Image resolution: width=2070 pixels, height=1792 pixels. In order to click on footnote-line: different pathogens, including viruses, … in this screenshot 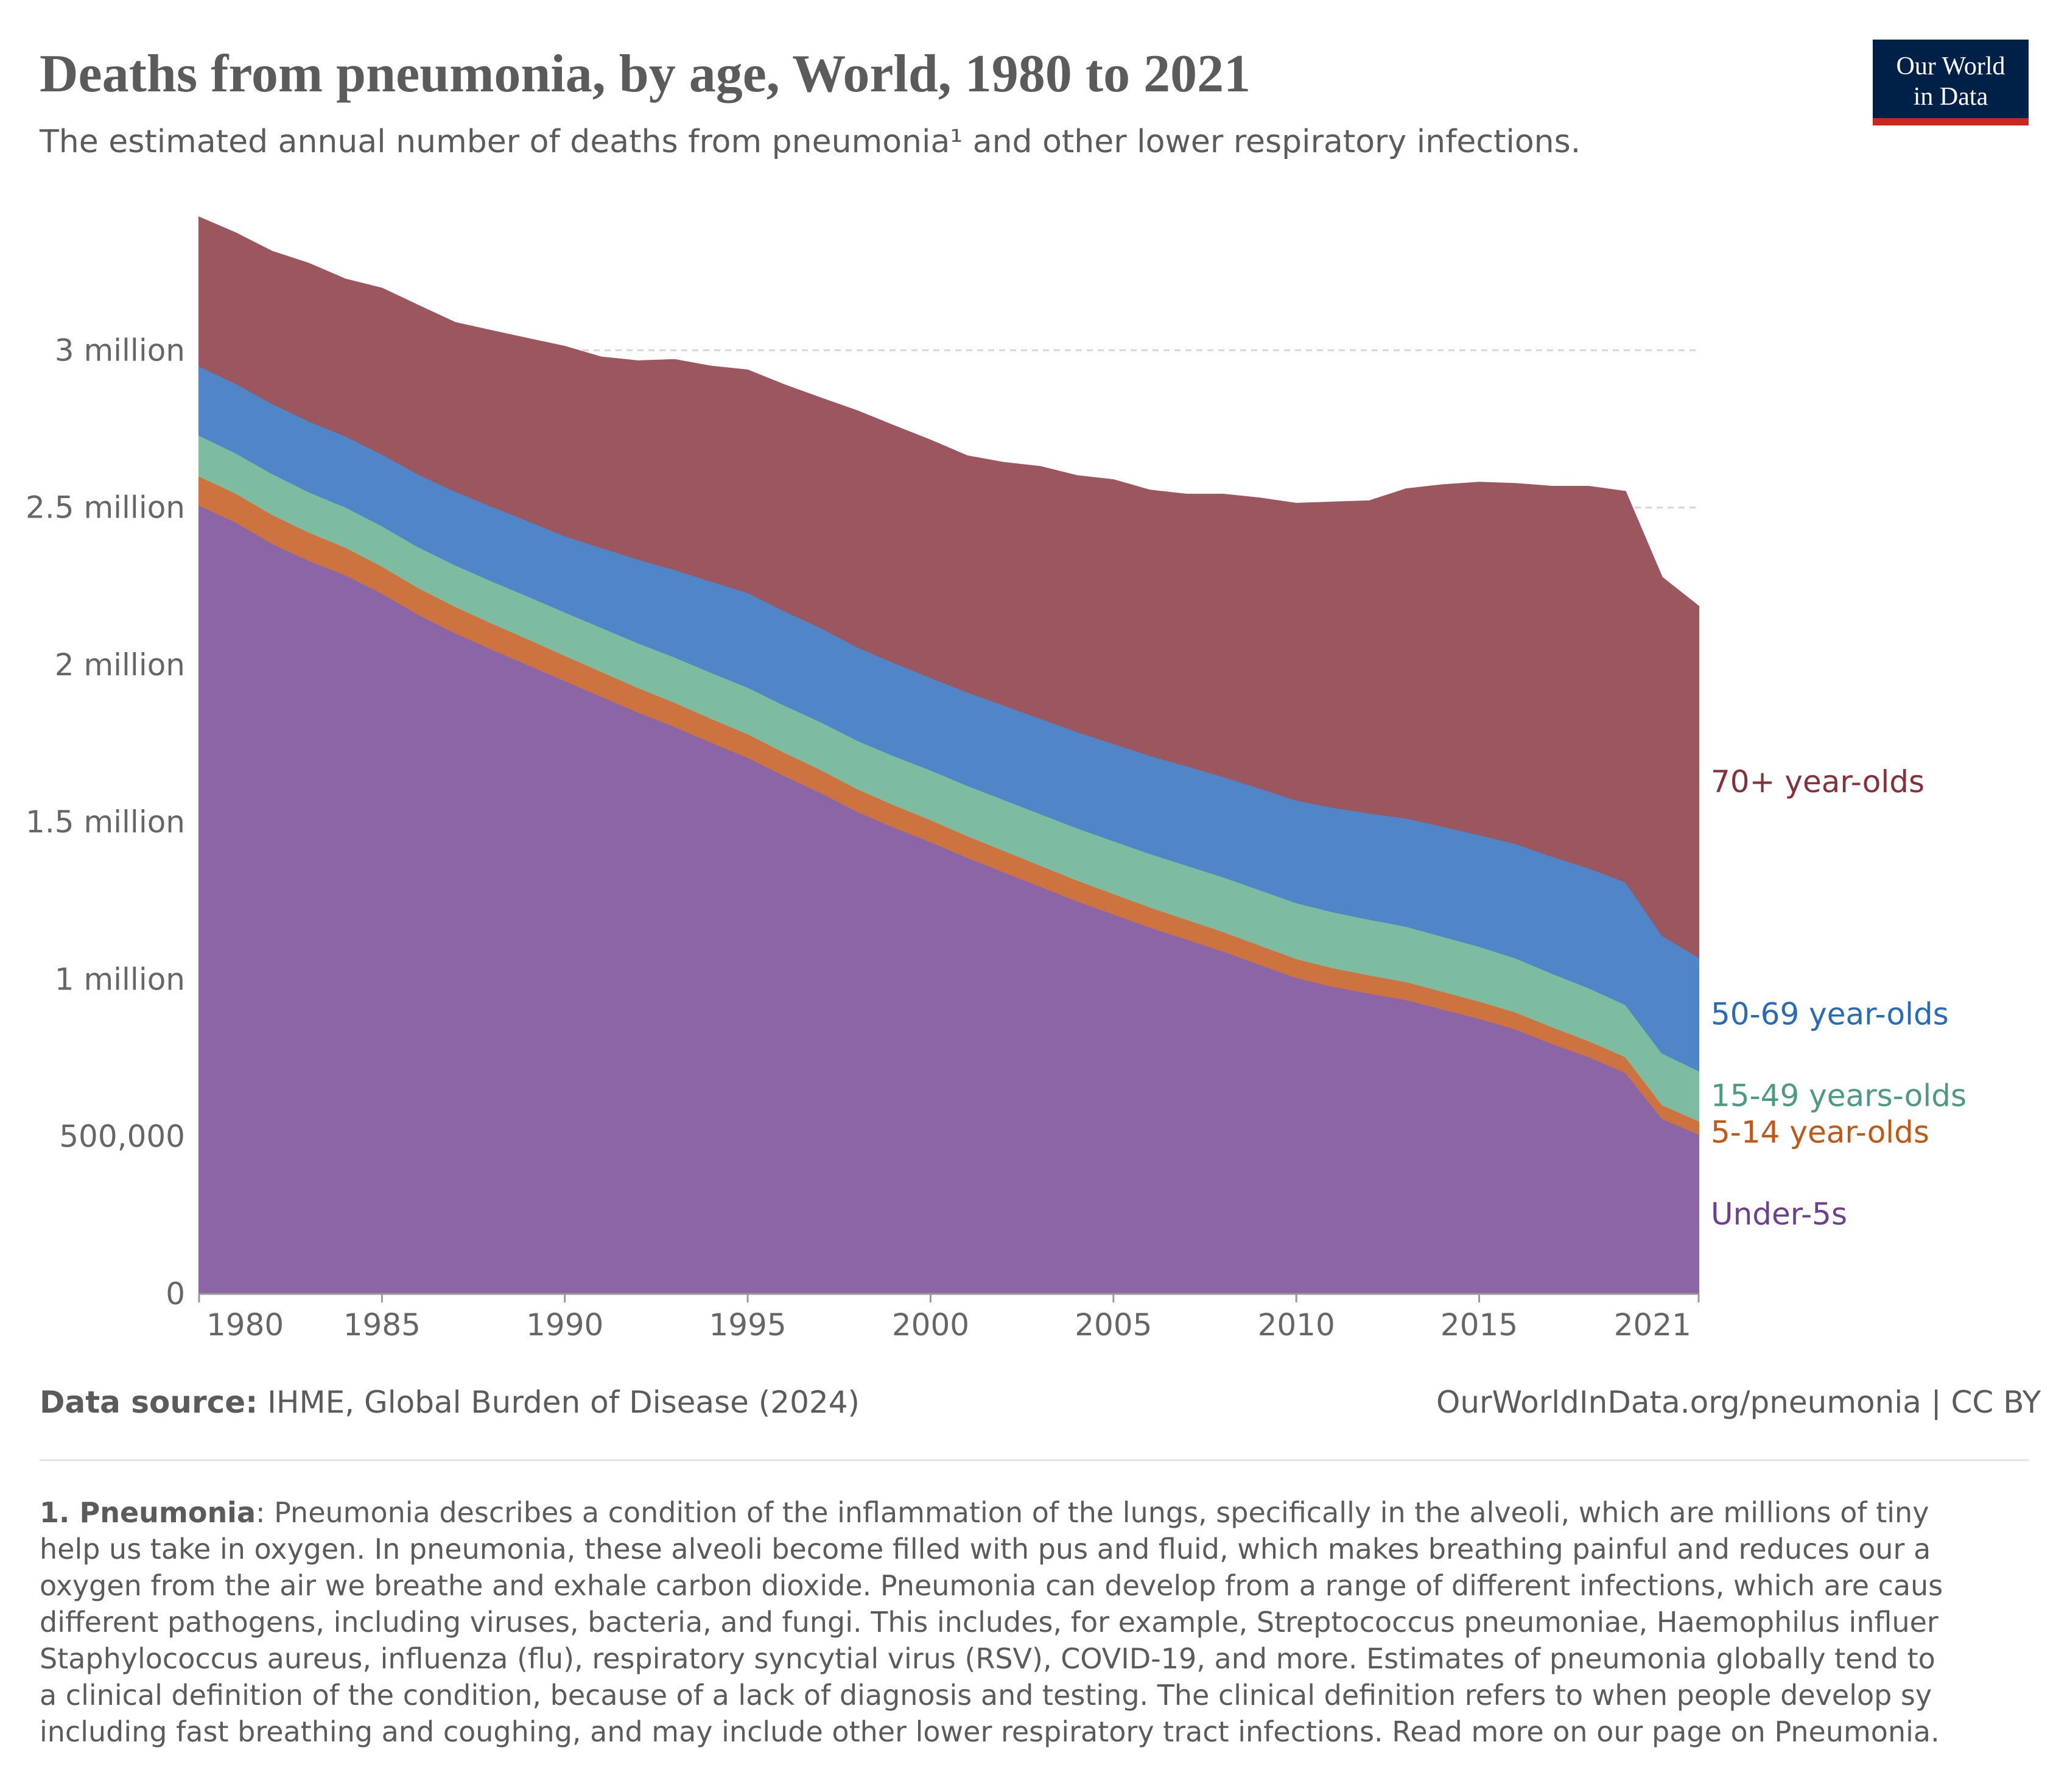, I will do `click(989, 1622)`.